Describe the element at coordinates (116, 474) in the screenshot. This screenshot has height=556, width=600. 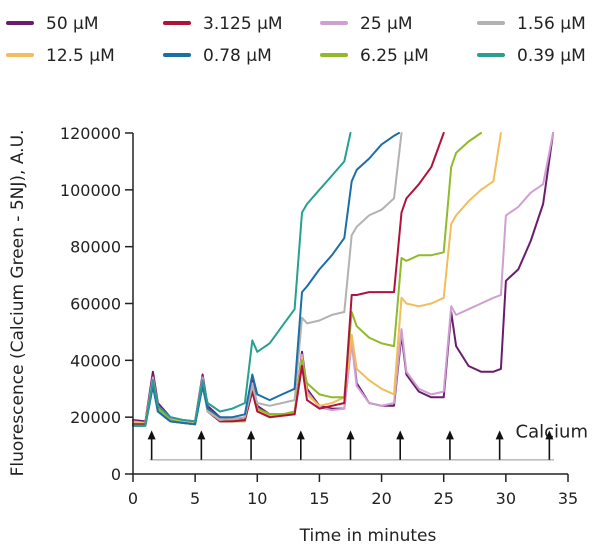
I see `y-tick-label-0: 0` at that location.